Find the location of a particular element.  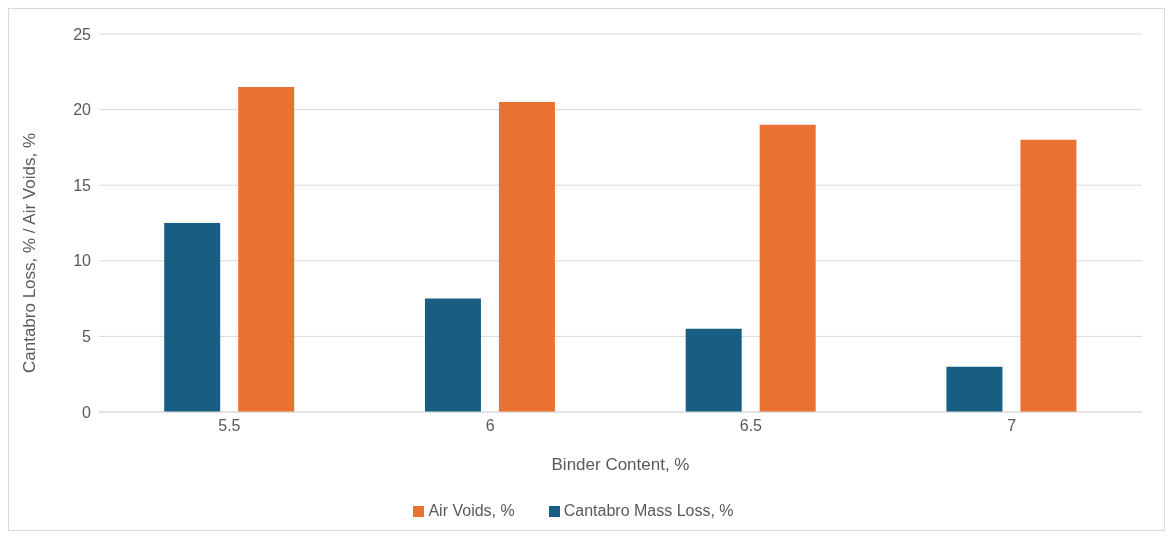

legend-label: Cantabro Mass Loss, % is located at coordinates (648, 510).